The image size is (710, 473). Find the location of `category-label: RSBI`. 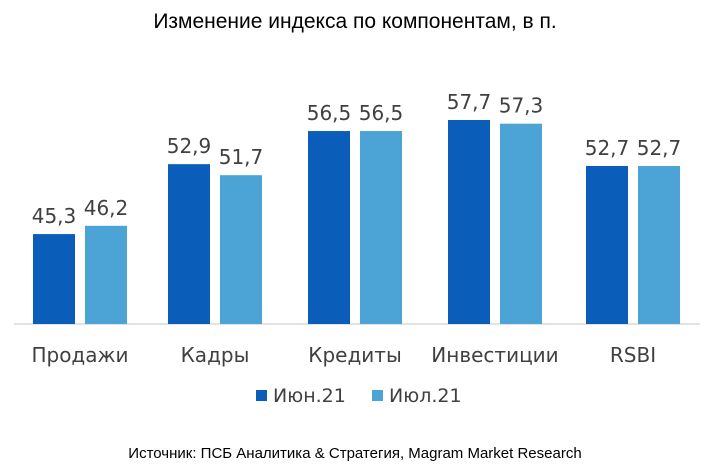

category-label: RSBI is located at coordinates (633, 355).